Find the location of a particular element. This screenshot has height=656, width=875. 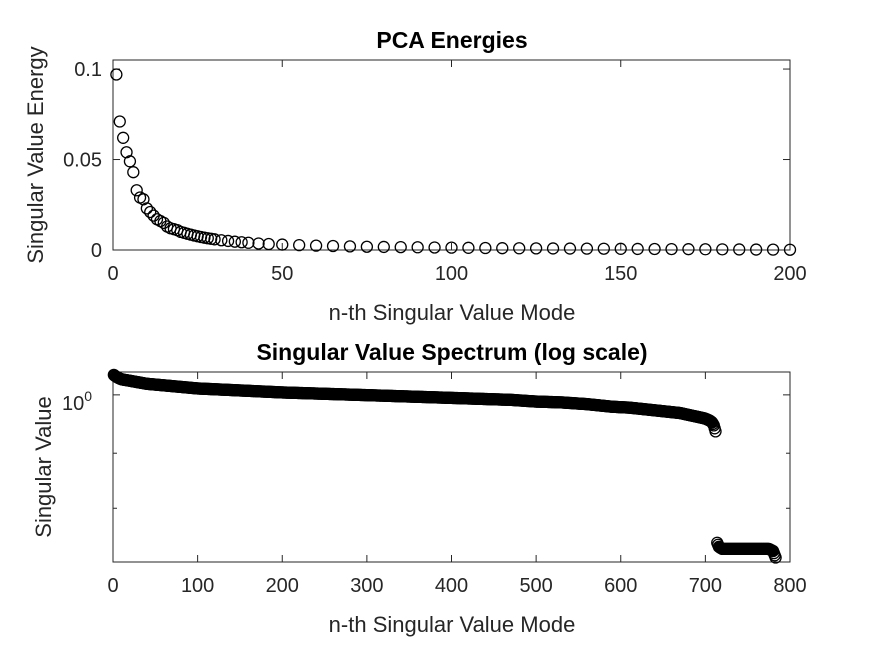

x-tick-label: 300 is located at coordinates (366, 586).